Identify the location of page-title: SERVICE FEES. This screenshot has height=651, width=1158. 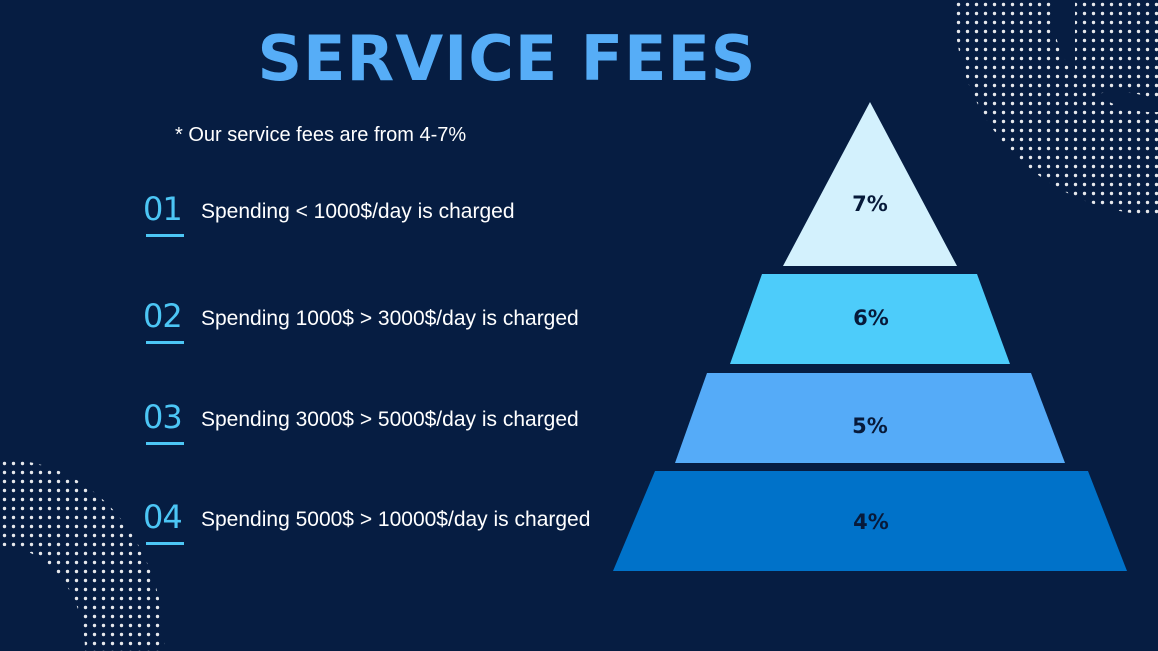
(507, 58).